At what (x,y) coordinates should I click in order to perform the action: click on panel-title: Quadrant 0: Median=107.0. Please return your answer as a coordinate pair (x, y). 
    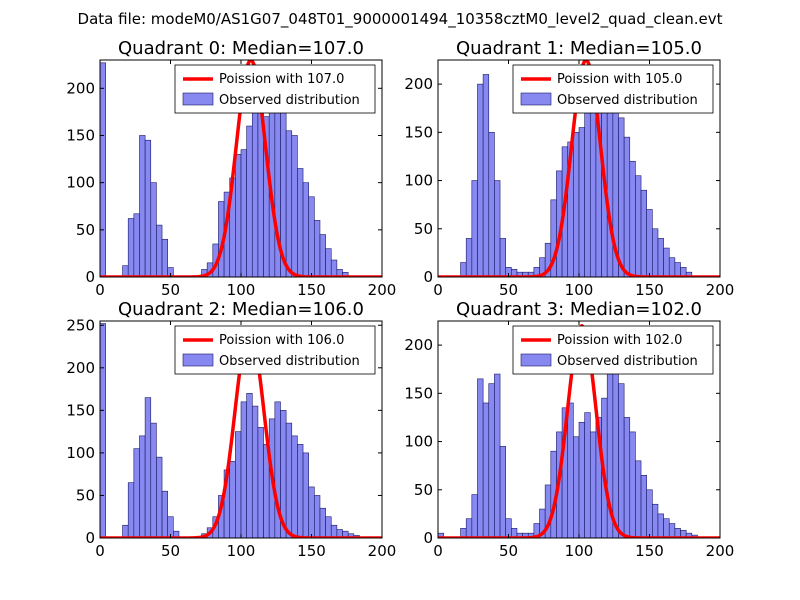
    Looking at the image, I should click on (241, 48).